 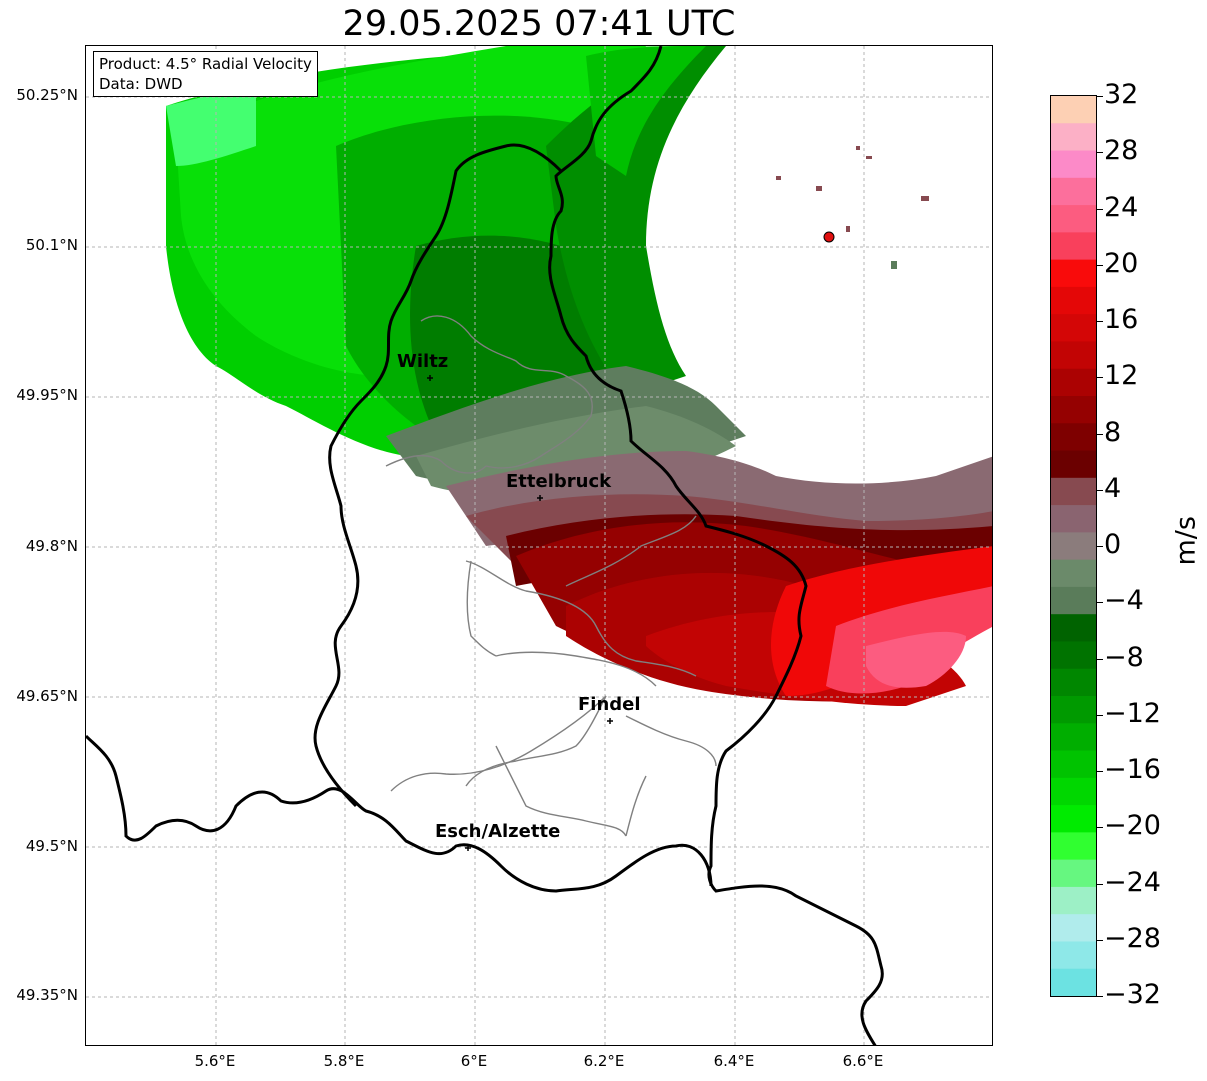 I want to click on canton-borders, so click(x=551, y=576).